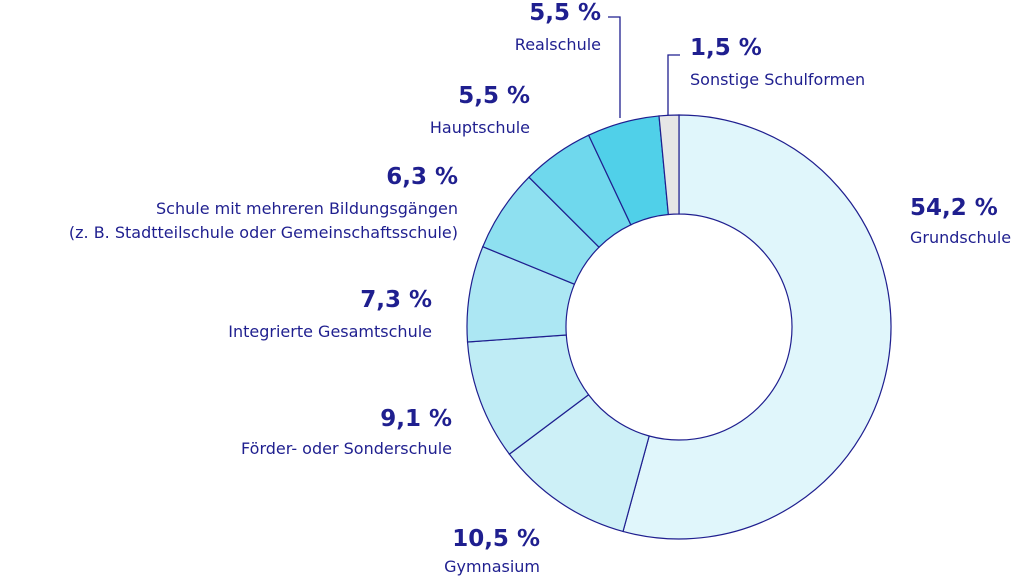  Describe the element at coordinates (330, 331) in the screenshot. I see `category-label: Integrierte Gesamtschule` at that location.